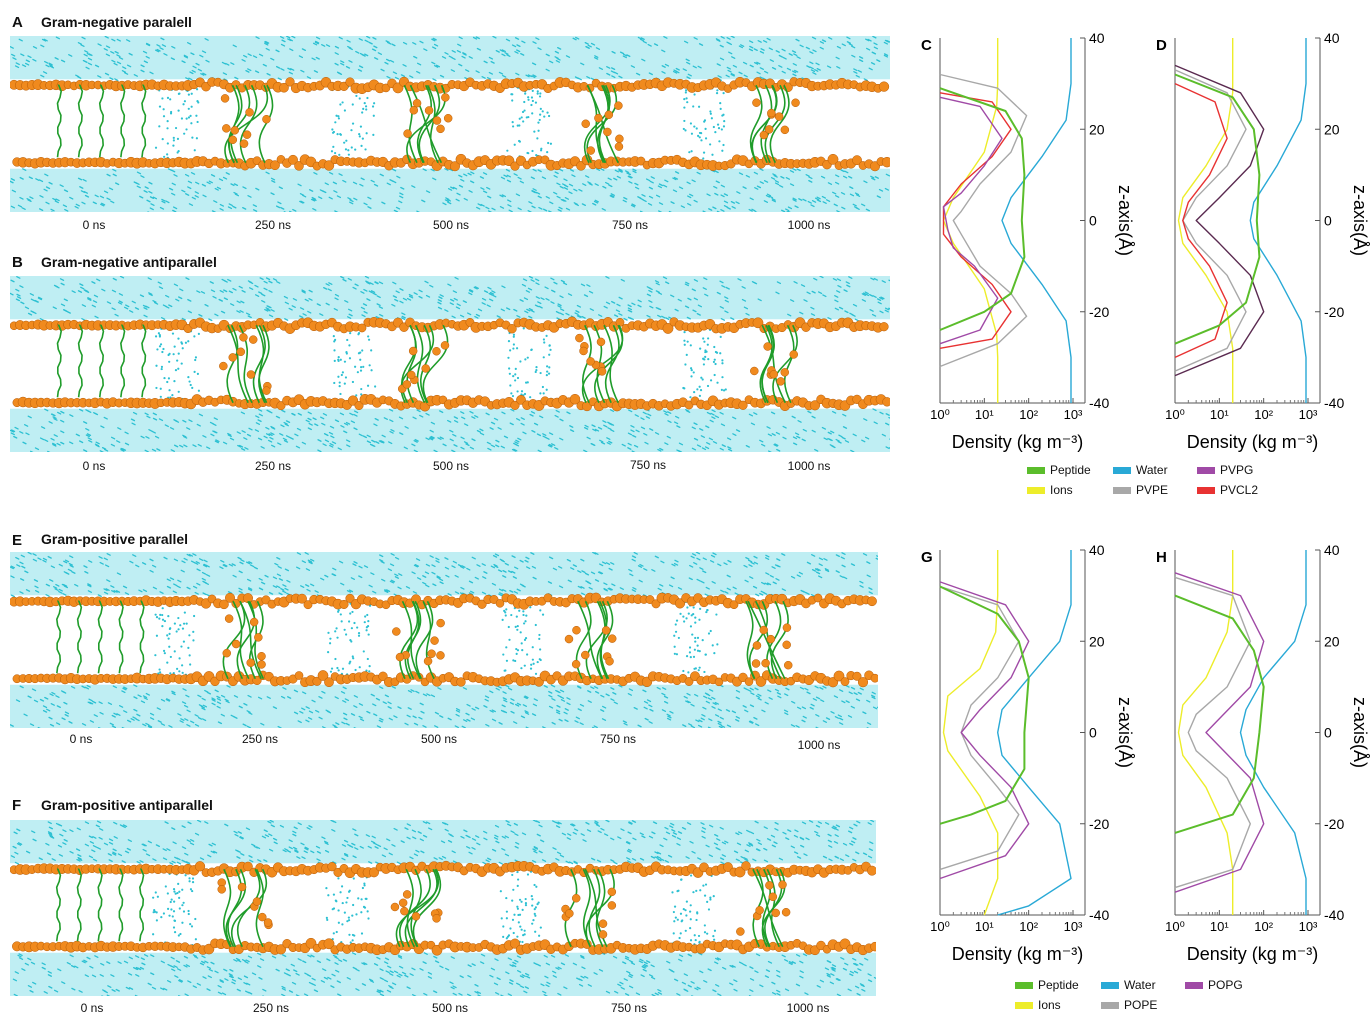  What do you see at coordinates (1175, 414) in the screenshot?
I see `x-tick-label: 10⁰` at bounding box center [1175, 414].